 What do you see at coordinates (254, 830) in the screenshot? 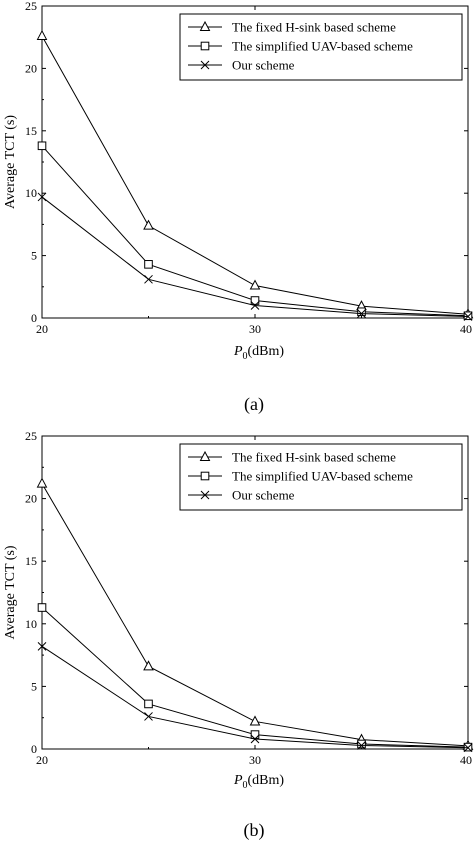
I see `panel-label: (b)` at bounding box center [254, 830].